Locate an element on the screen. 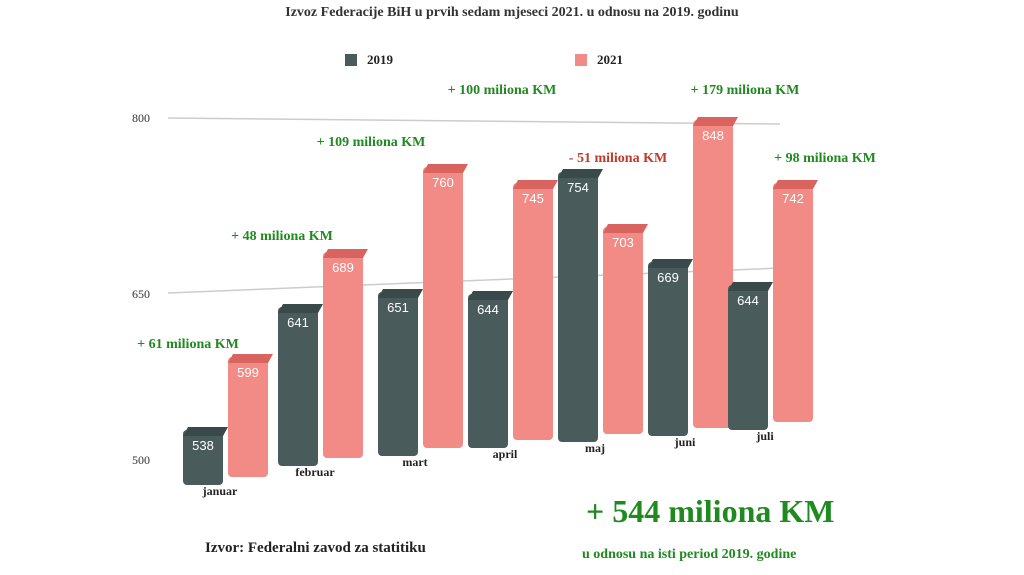 This screenshot has height=575, width=1024. x-tick-label-maj: maj is located at coordinates (595, 448).